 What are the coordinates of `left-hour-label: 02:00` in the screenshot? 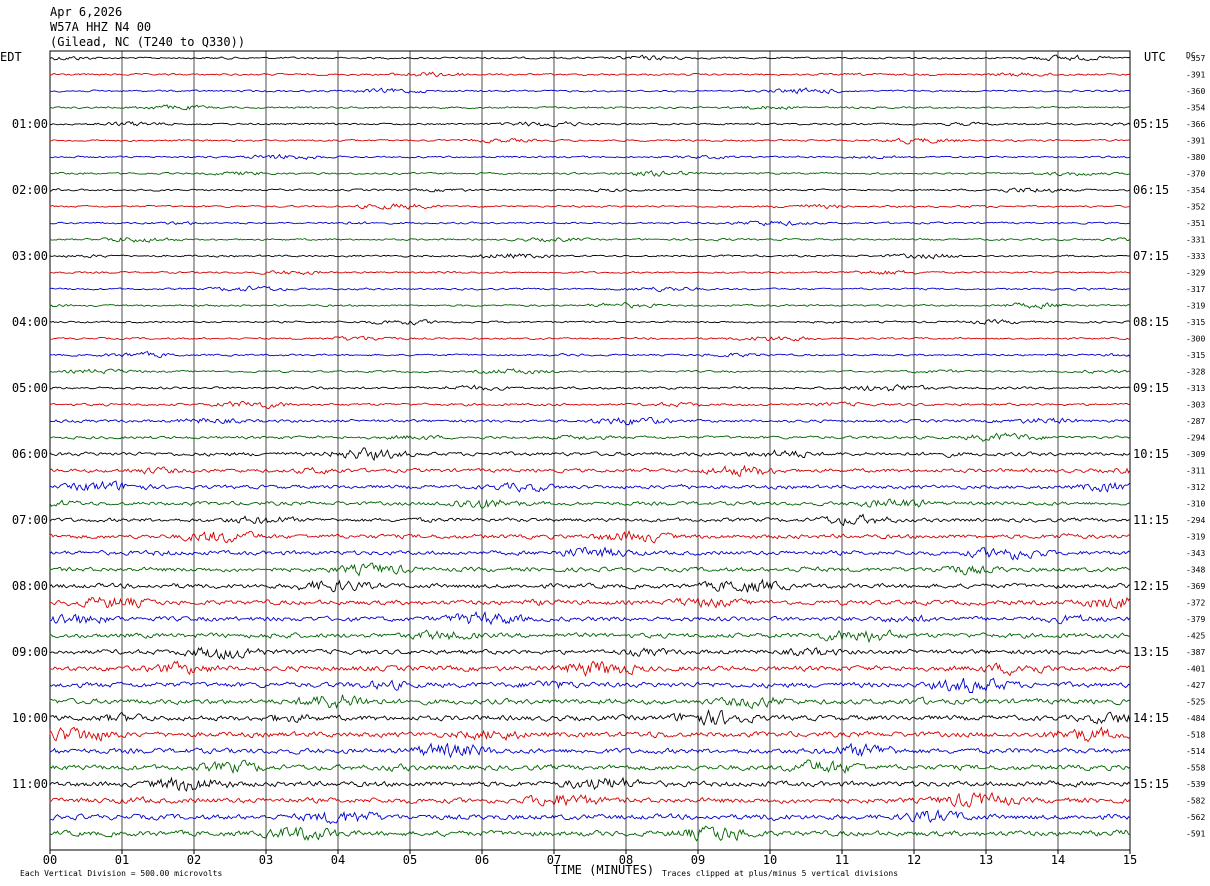 It's located at (30, 190).